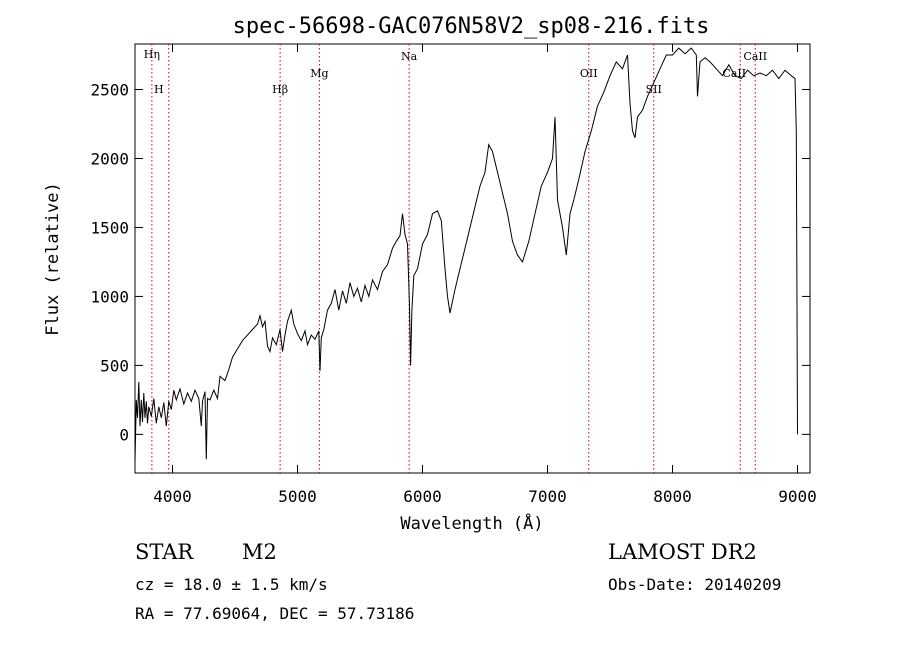  What do you see at coordinates (297, 496) in the screenshot?
I see `x-tick-label-1: 5000` at bounding box center [297, 496].